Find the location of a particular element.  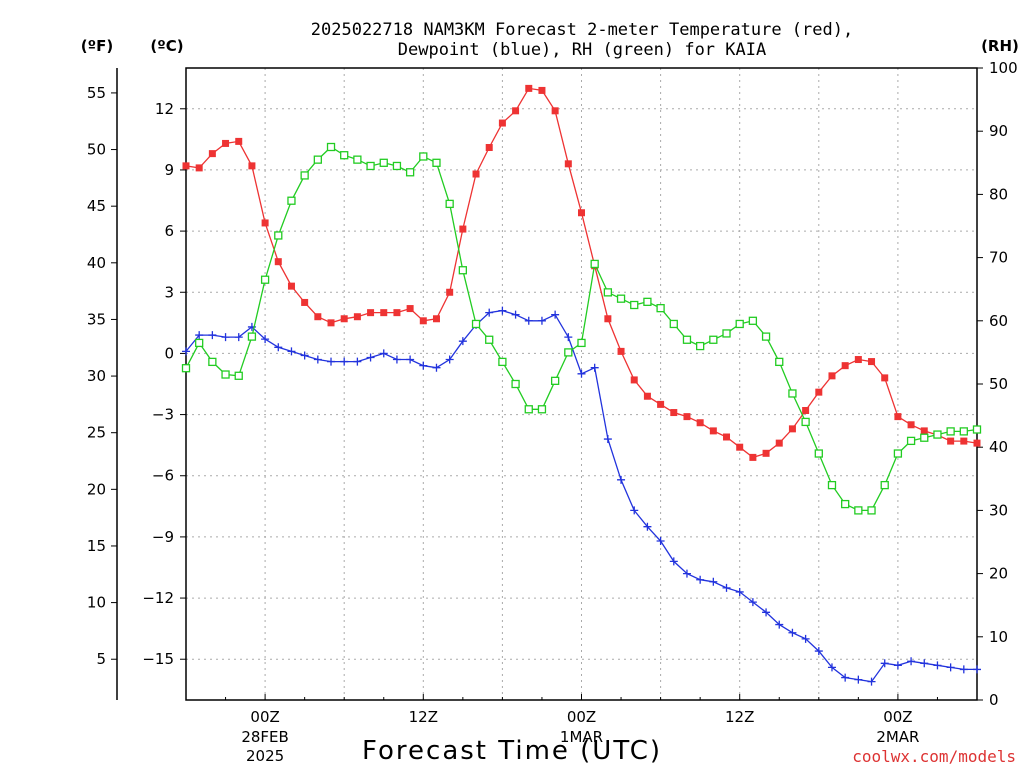

celsius-tick-label: 3 is located at coordinates (169, 292).